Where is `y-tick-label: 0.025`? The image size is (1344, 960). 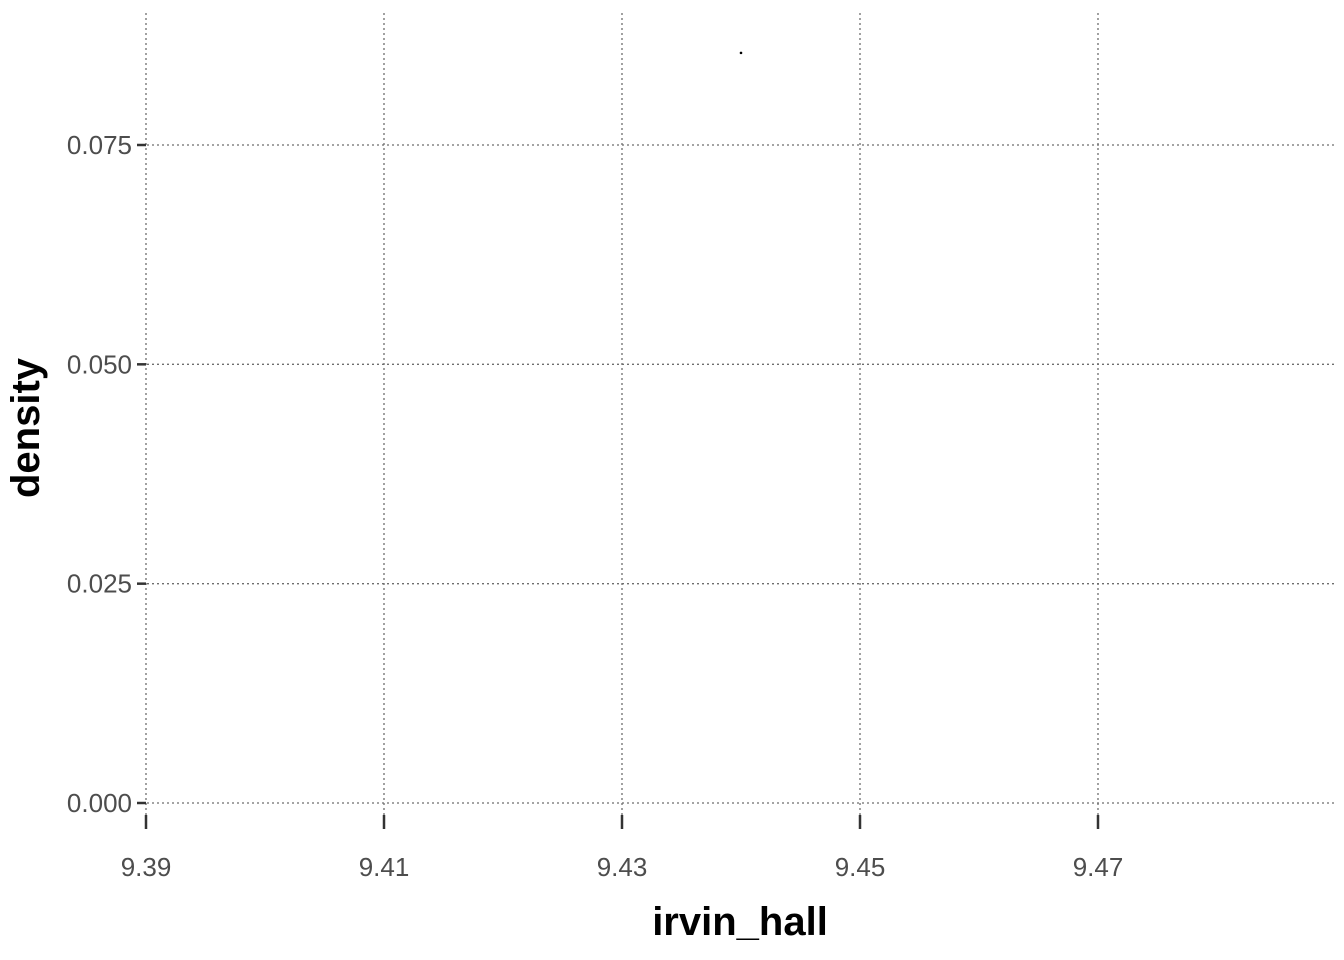 y-tick-label: 0.025 is located at coordinates (99, 584).